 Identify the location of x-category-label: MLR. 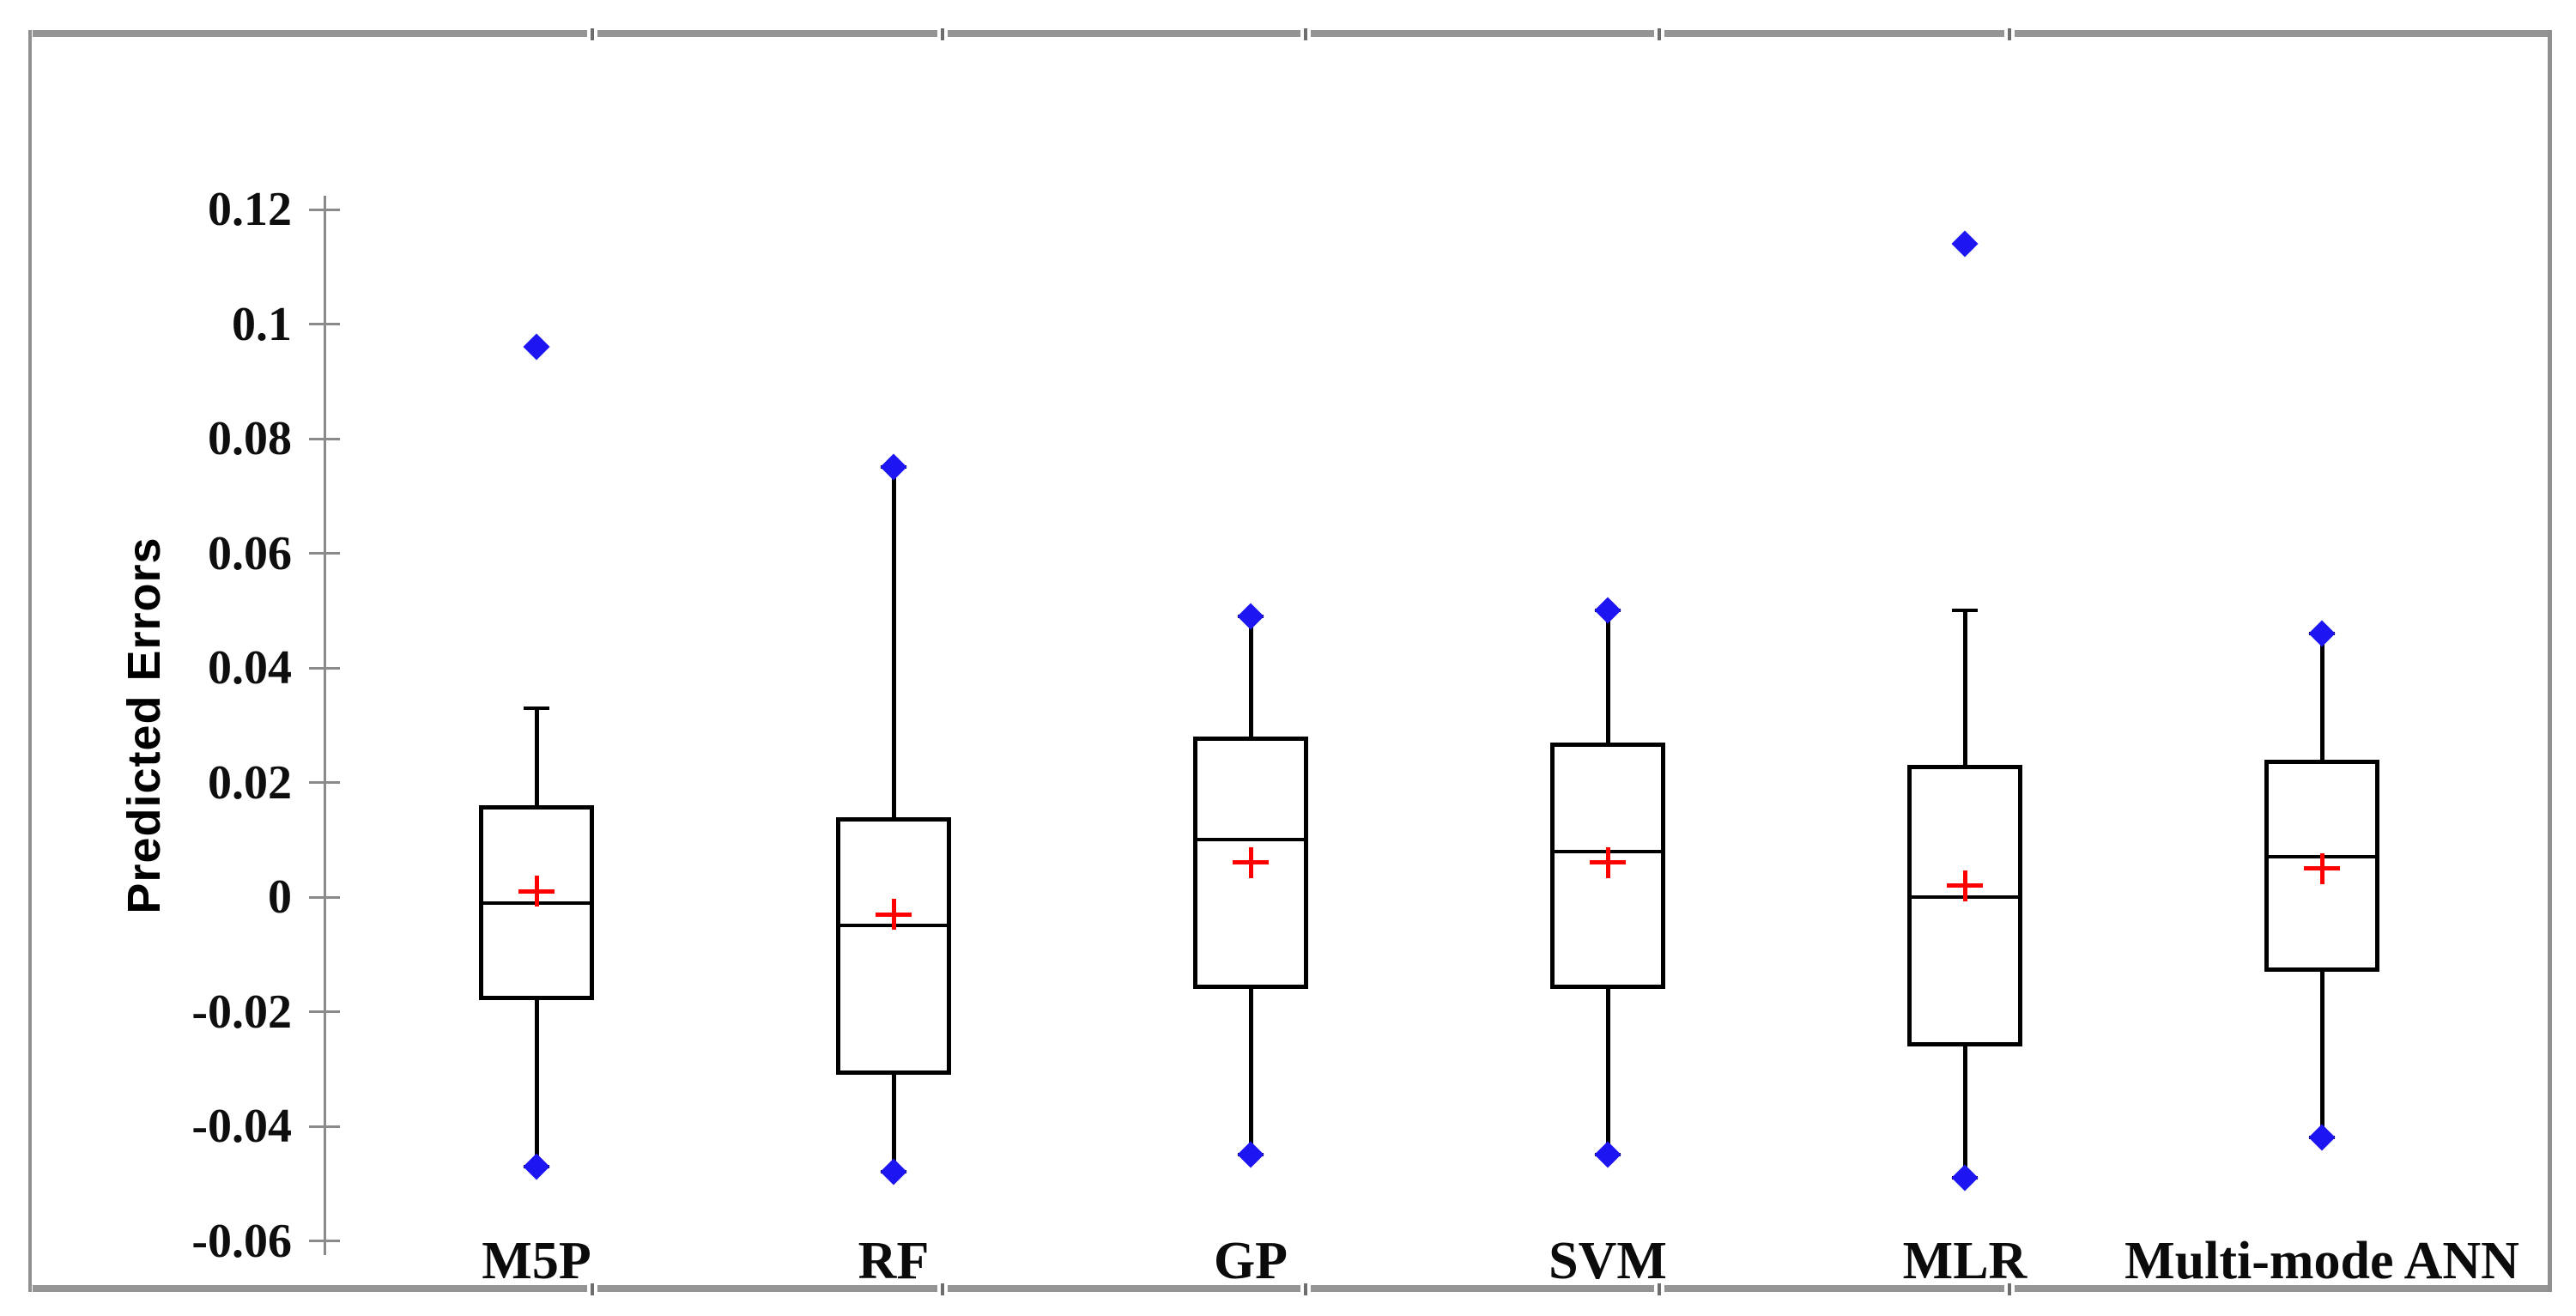
(1964, 1261).